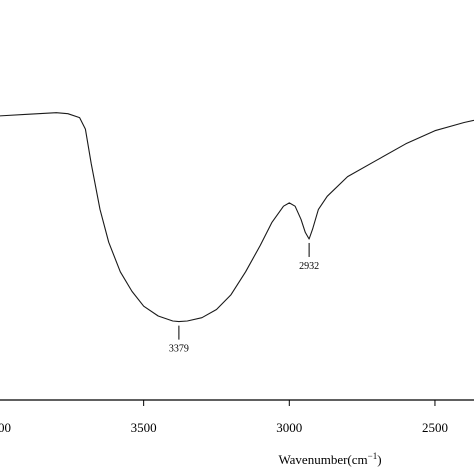 This screenshot has height=474, width=474. I want to click on x-tick-label-3500: 3500, so click(144, 427).